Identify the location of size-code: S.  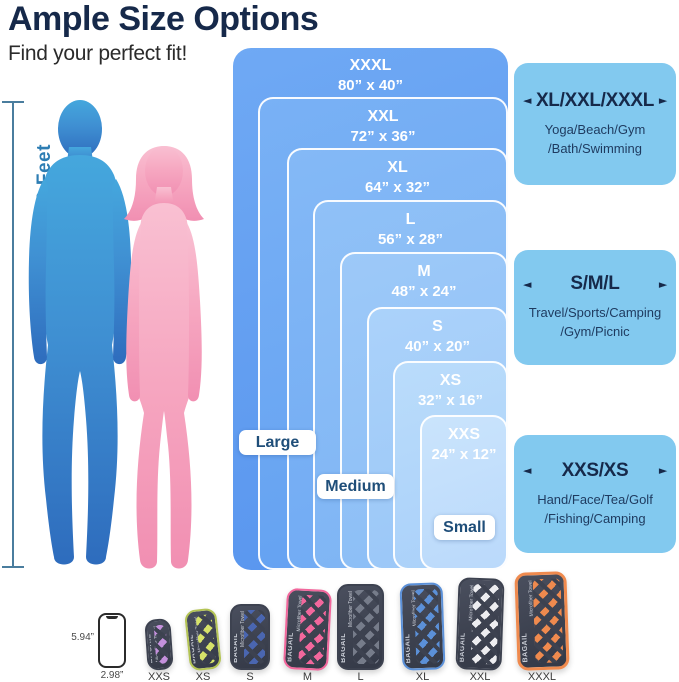
(437, 326).